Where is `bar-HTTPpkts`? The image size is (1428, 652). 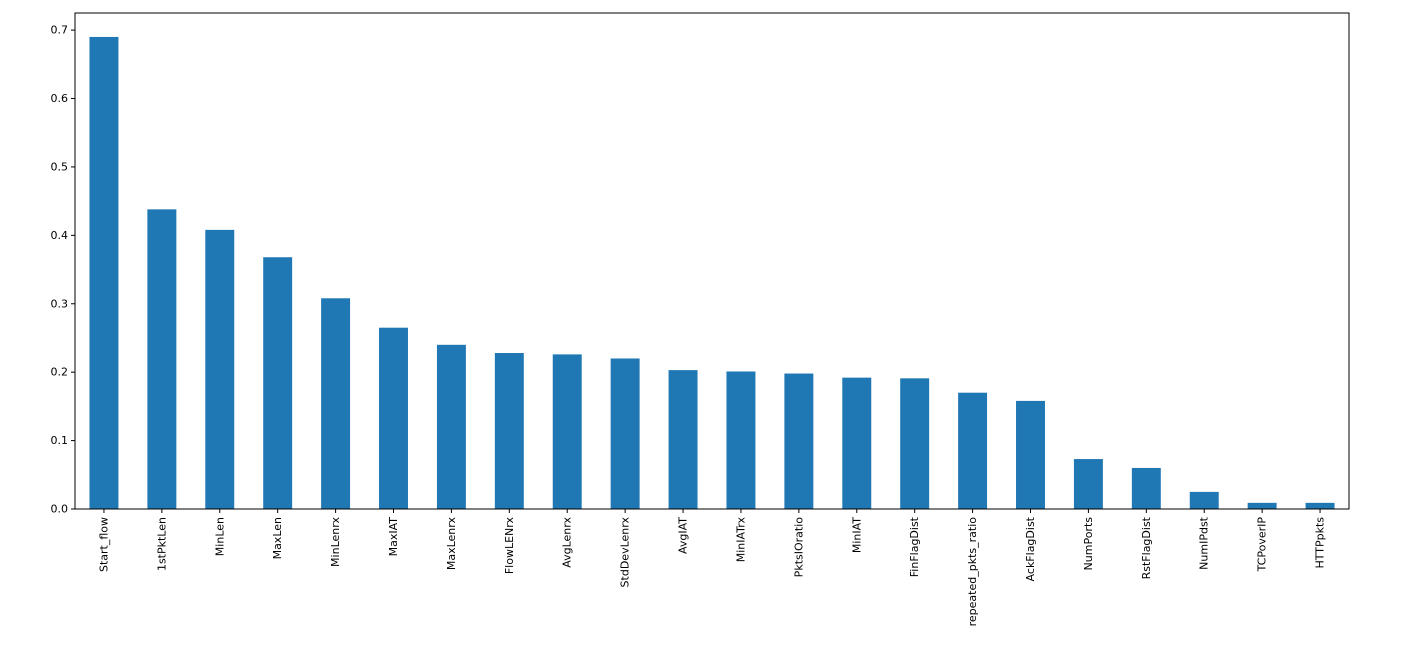
bar-HTTPpkts is located at coordinates (1320, 505).